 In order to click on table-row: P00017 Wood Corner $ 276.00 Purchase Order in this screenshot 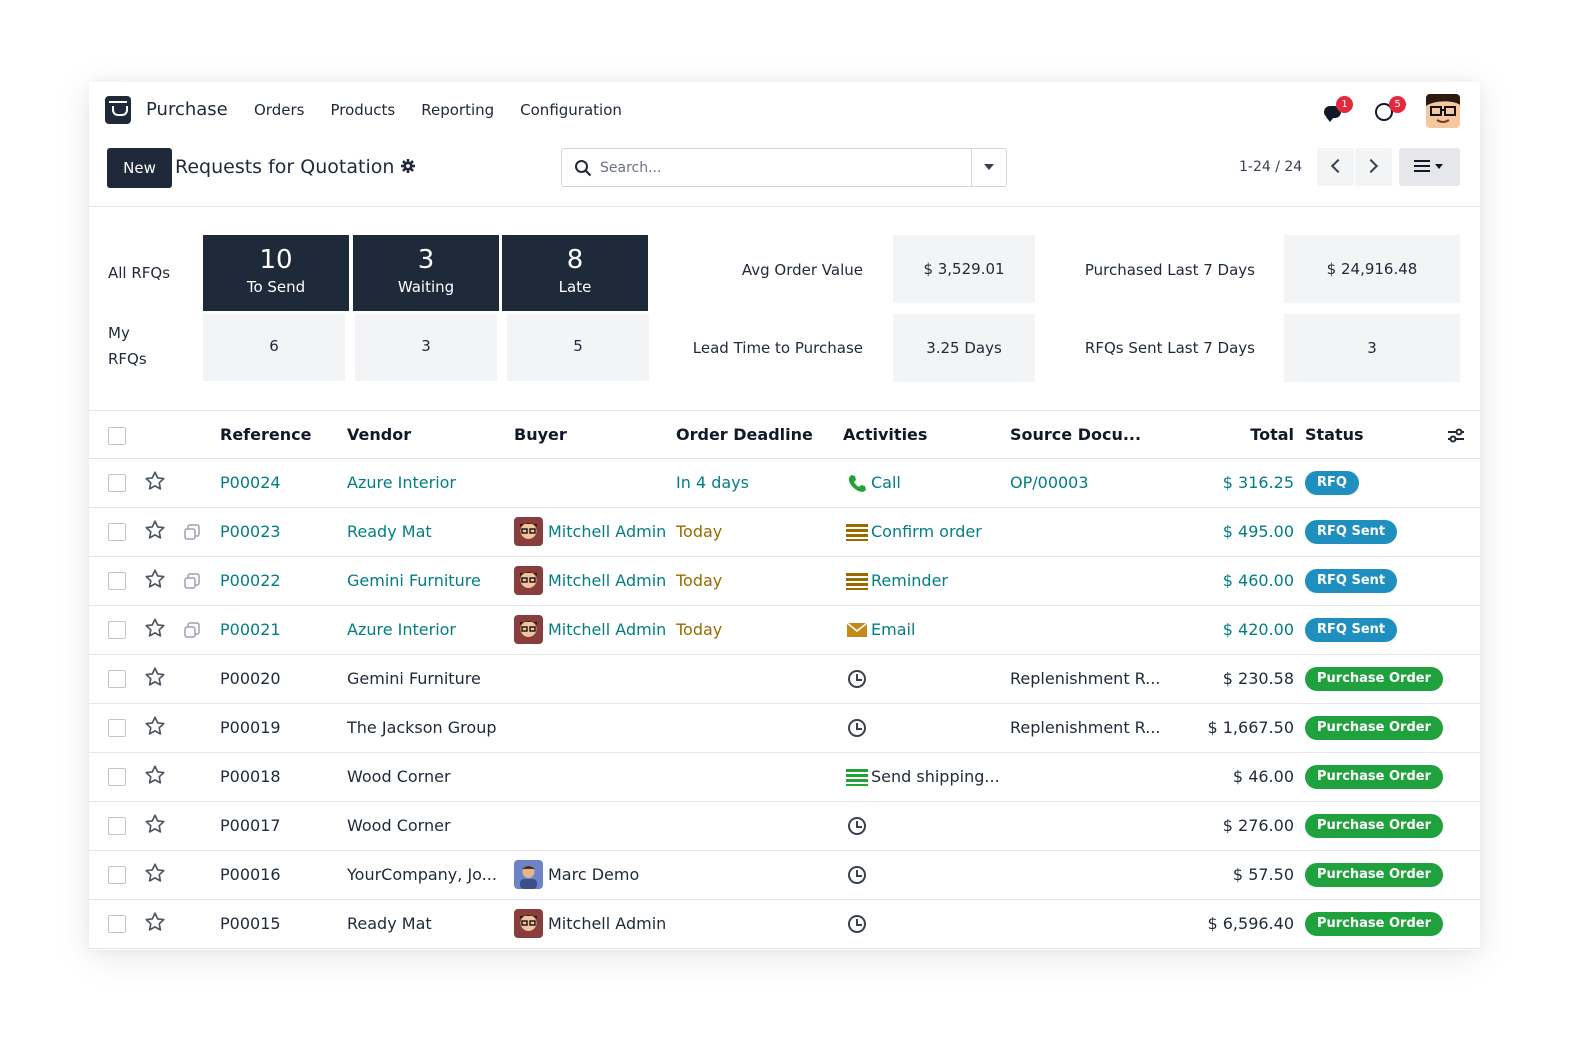, I will do `click(784, 826)`.